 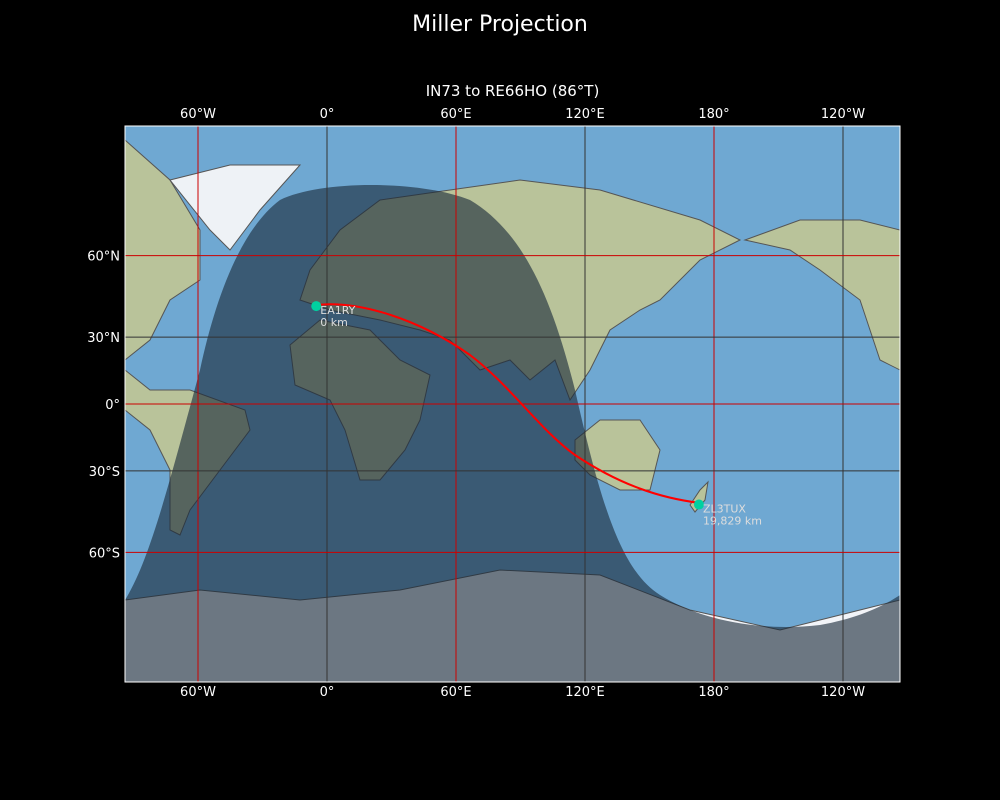 I want to click on lon-tick-bottom: 60°E, so click(x=455, y=692).